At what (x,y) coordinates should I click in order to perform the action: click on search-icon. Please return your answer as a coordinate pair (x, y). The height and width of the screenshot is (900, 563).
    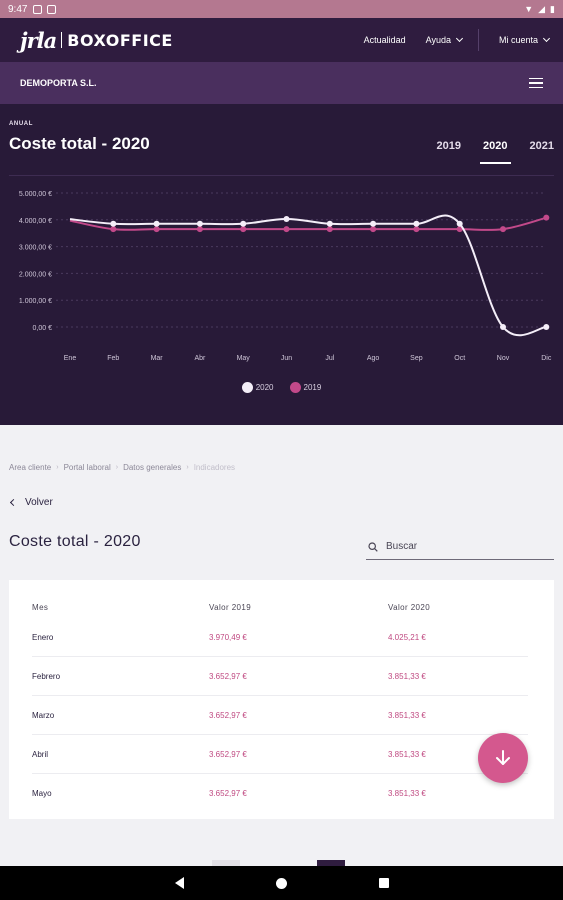
    Looking at the image, I should click on (373, 546).